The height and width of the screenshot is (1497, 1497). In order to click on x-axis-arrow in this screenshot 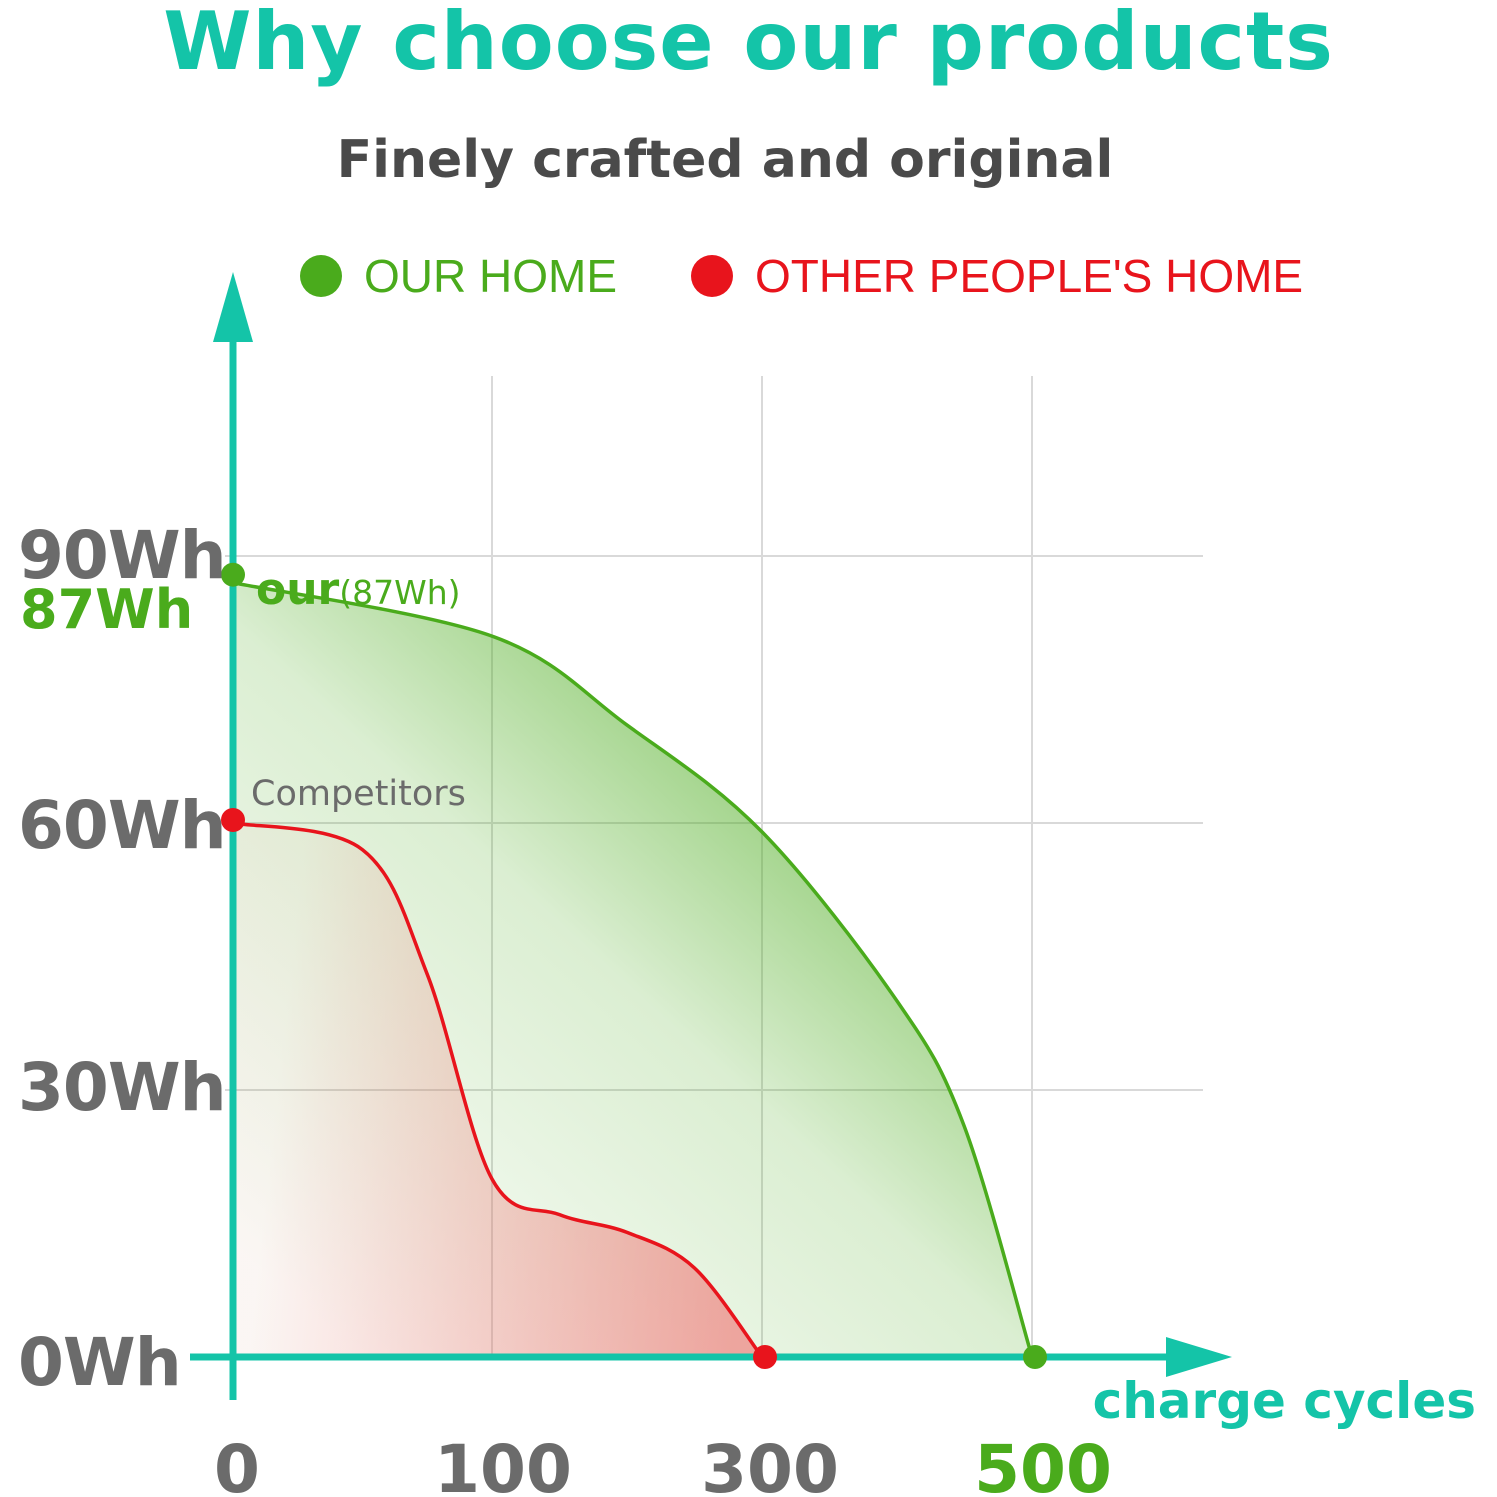, I will do `click(1199, 1357)`.